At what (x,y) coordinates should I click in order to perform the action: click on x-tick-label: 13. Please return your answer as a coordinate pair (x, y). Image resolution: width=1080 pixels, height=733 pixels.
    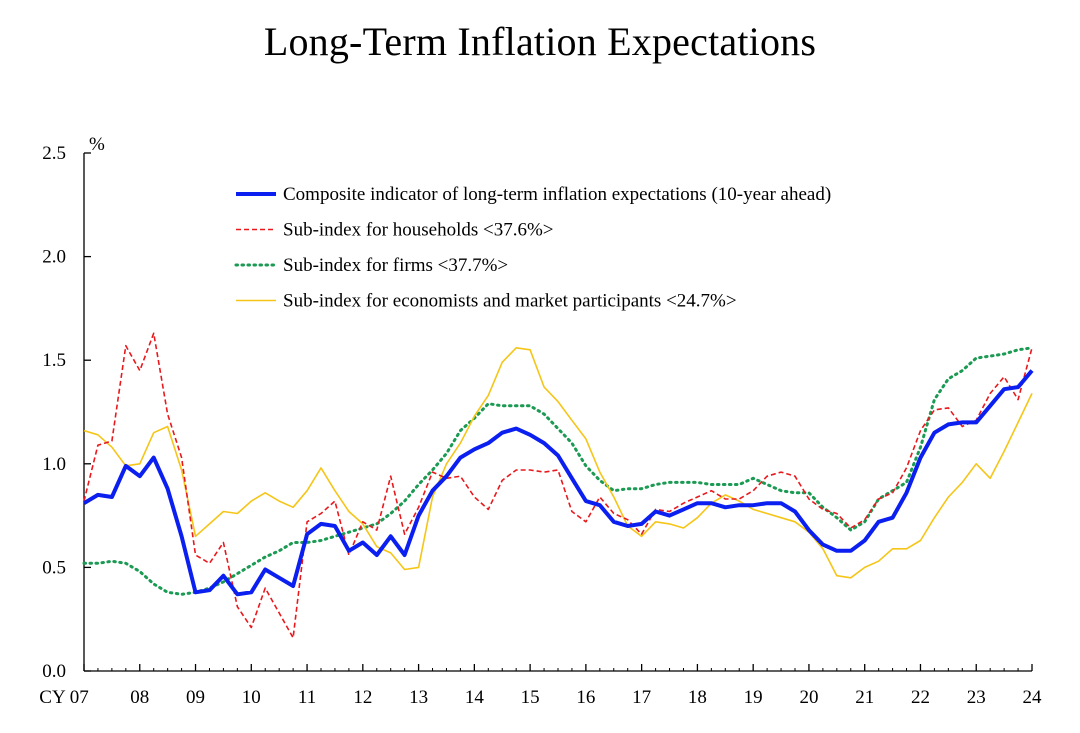
    Looking at the image, I should click on (418, 697).